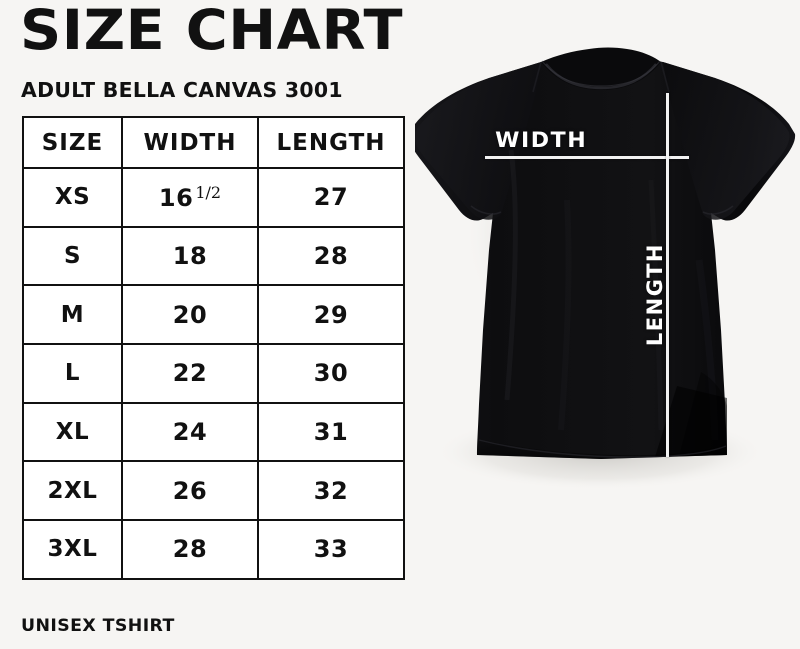 Image resolution: width=800 pixels, height=649 pixels. I want to click on cell-width: 22, so click(190, 373).